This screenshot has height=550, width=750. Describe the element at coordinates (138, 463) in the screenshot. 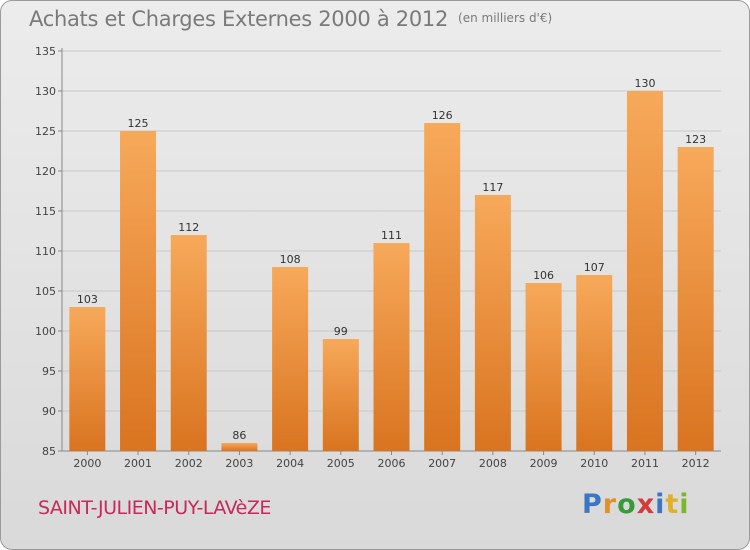

I see `x-tick-label-2001: 2001` at that location.